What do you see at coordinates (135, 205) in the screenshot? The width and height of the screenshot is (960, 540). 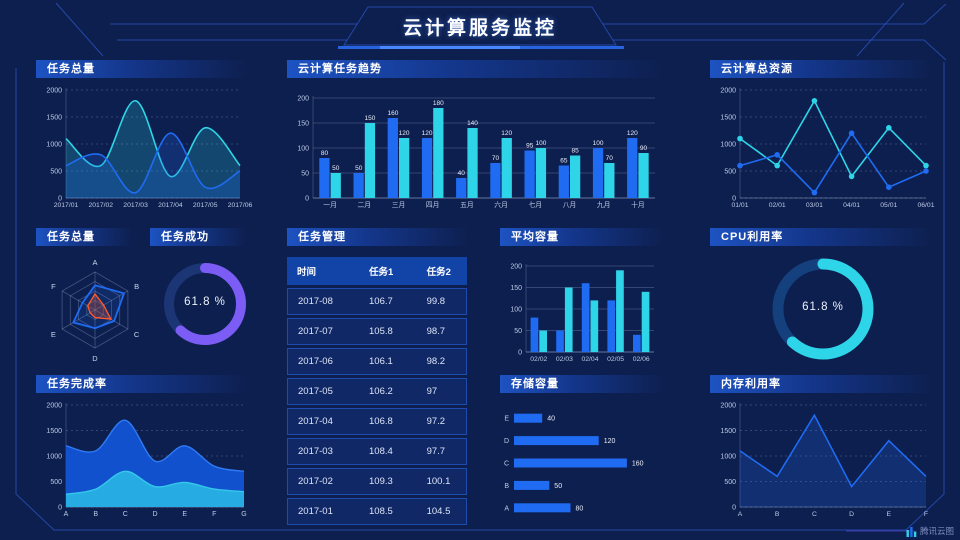 I see `svg-text: 2017/03` at bounding box center [135, 205].